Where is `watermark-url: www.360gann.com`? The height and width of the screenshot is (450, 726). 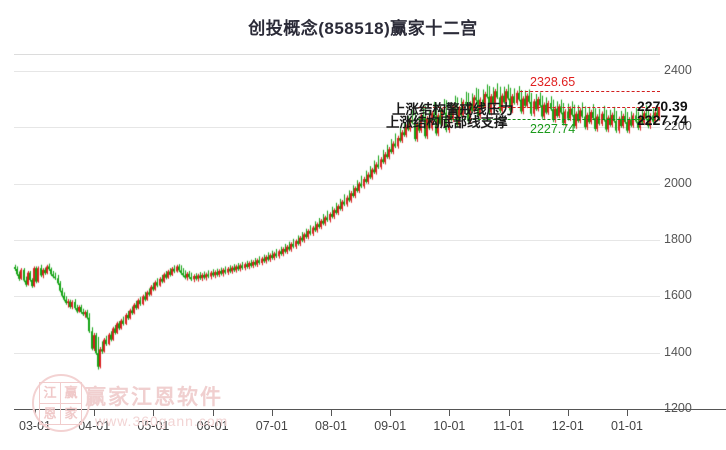 watermark-url: www.360gann.com is located at coordinates (162, 421).